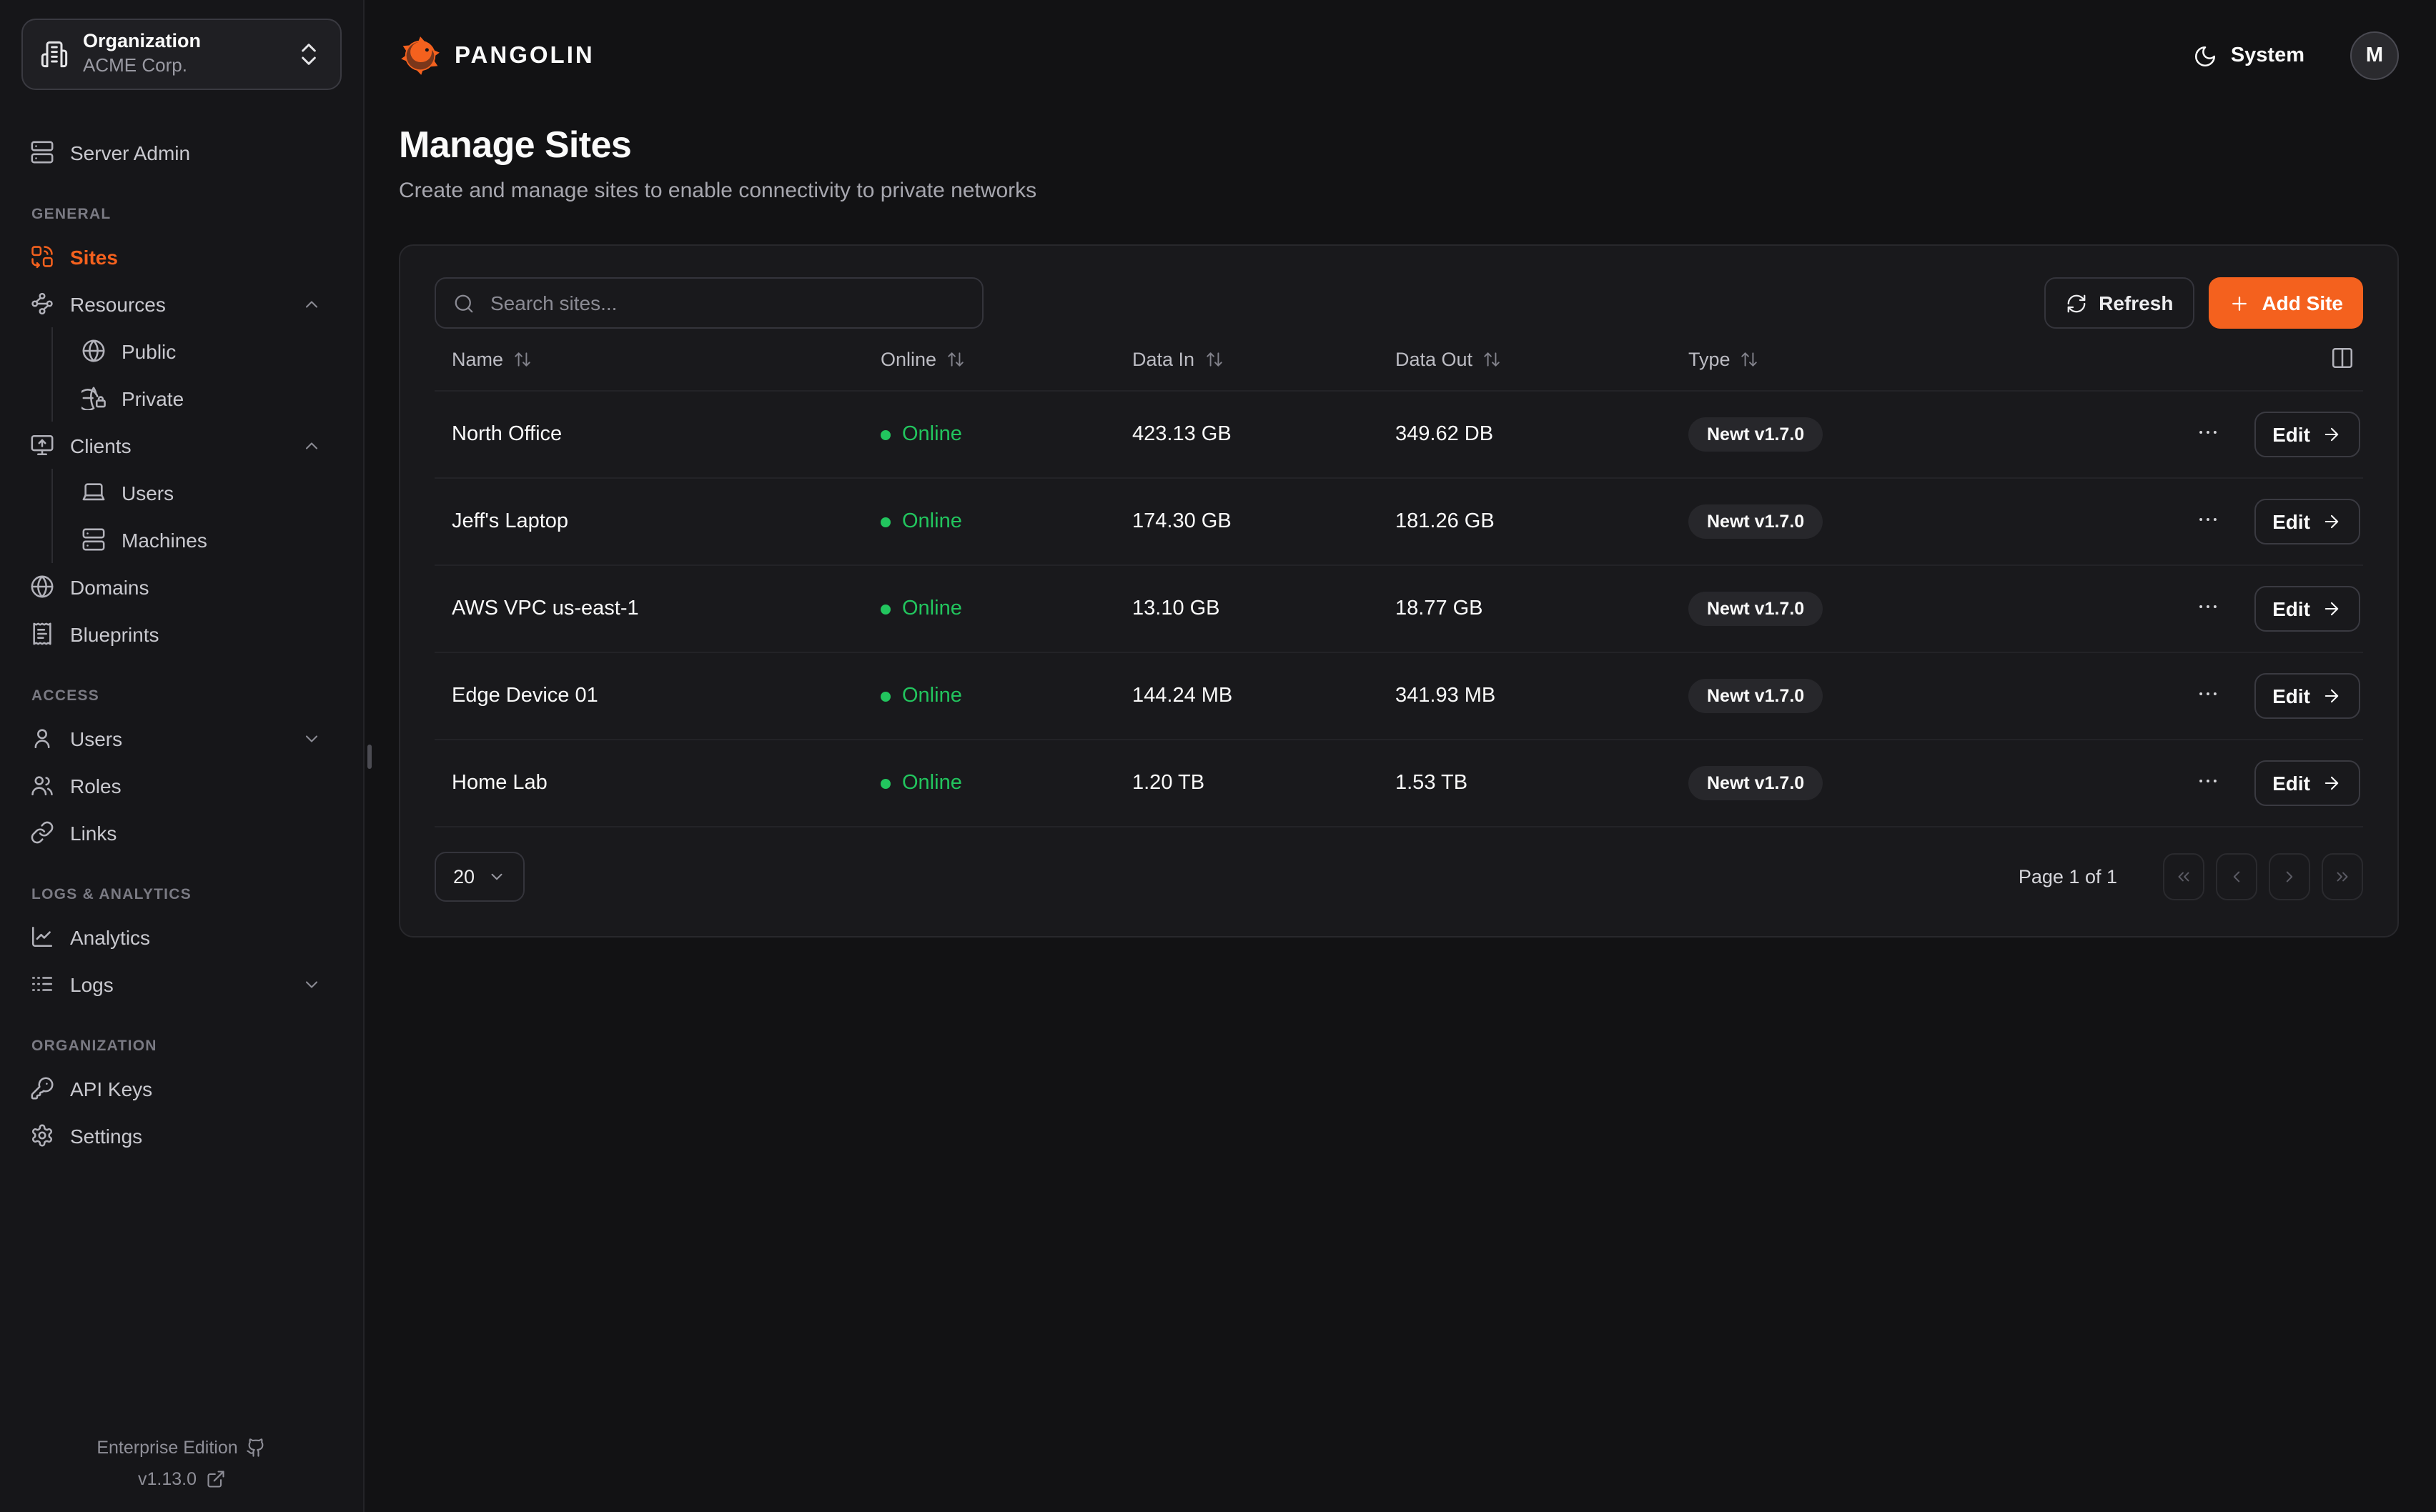 This screenshot has height=1512, width=2436. I want to click on sidebar-item-client-users: Users, so click(212, 493).